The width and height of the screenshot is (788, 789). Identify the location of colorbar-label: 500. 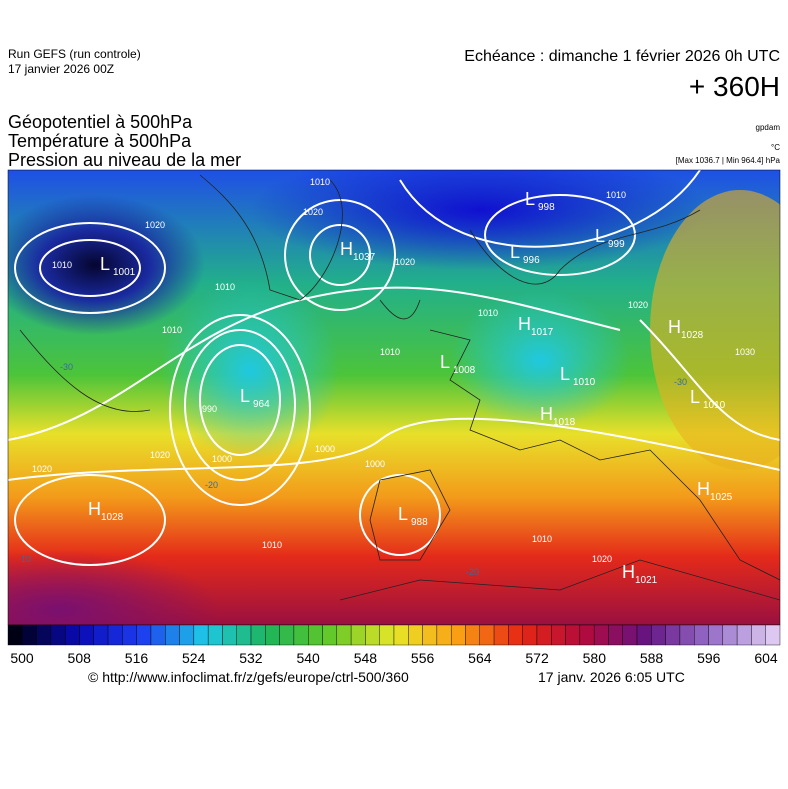
(22, 658).